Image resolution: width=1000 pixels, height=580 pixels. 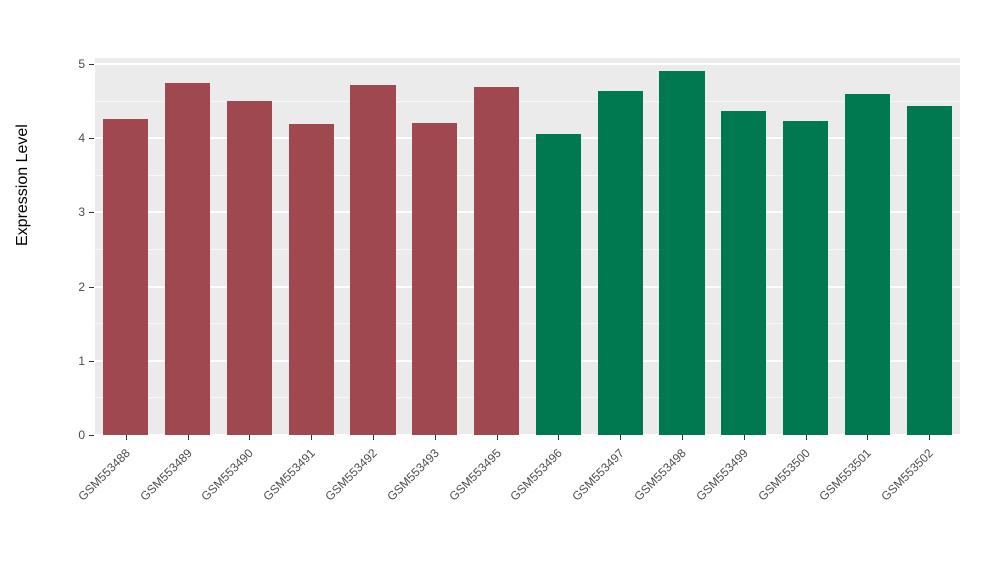 I want to click on y-tick-label: 1, so click(x=81, y=360).